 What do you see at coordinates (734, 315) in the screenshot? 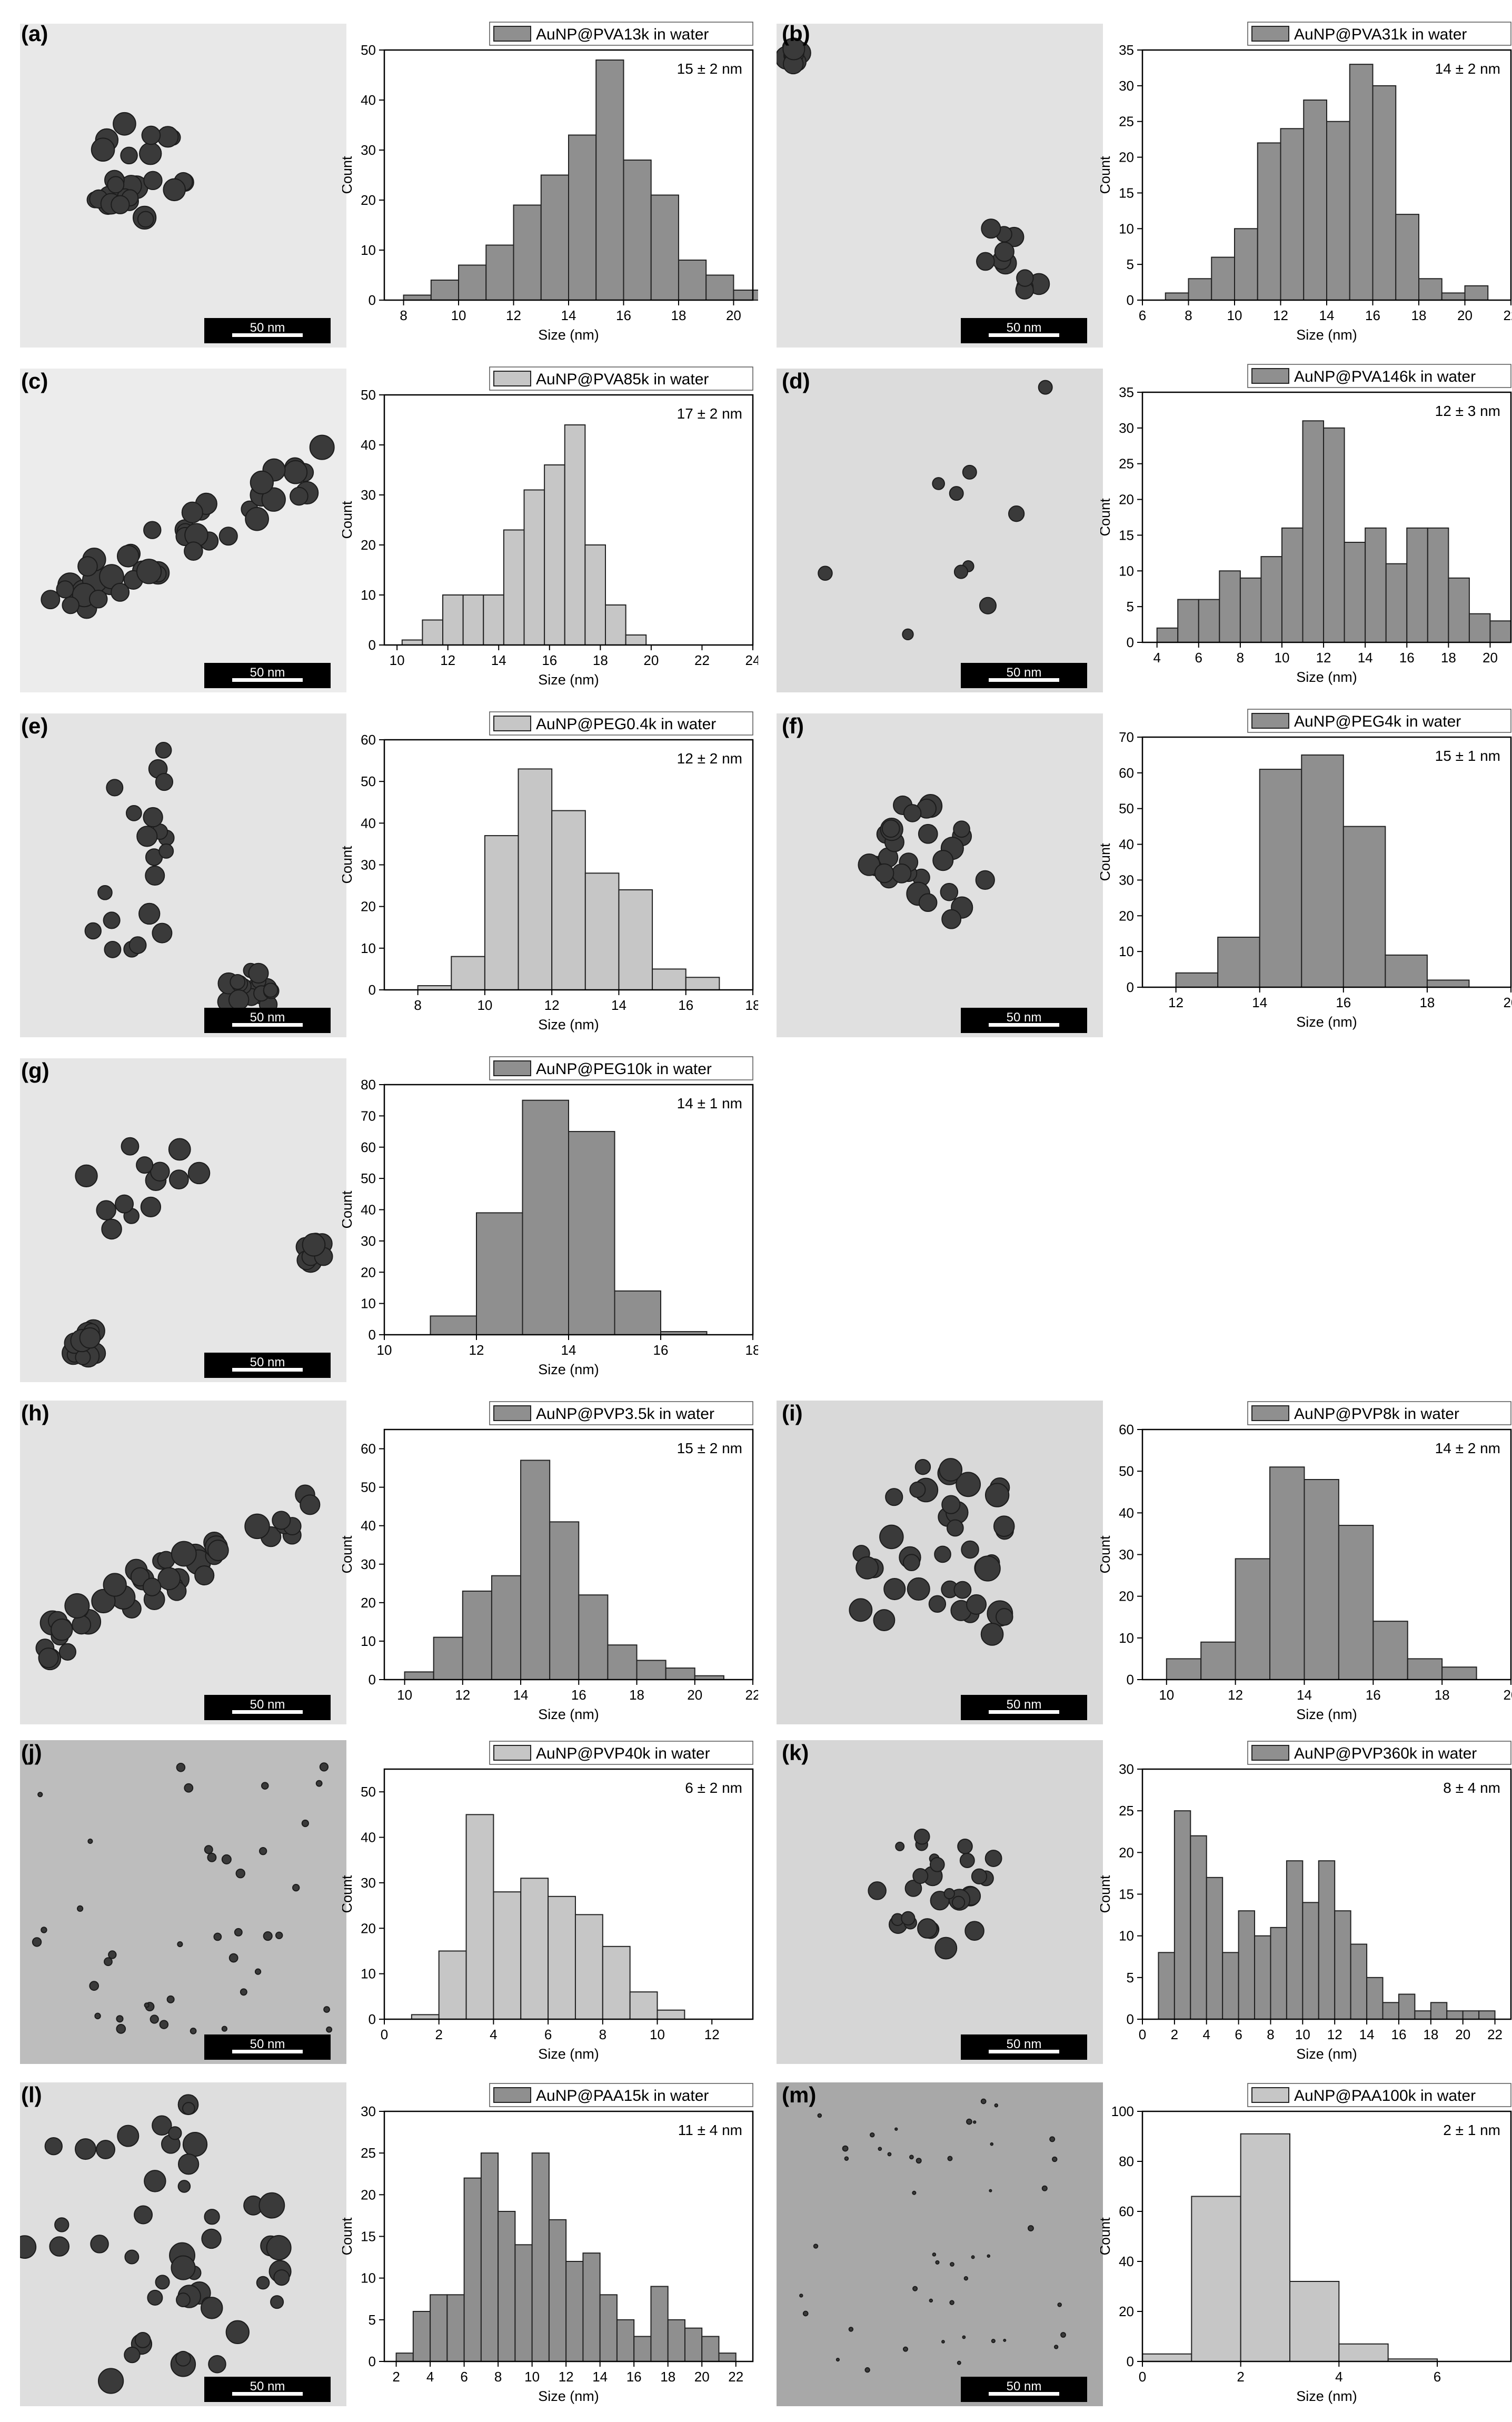
I see `x-tick-label: 20` at bounding box center [734, 315].